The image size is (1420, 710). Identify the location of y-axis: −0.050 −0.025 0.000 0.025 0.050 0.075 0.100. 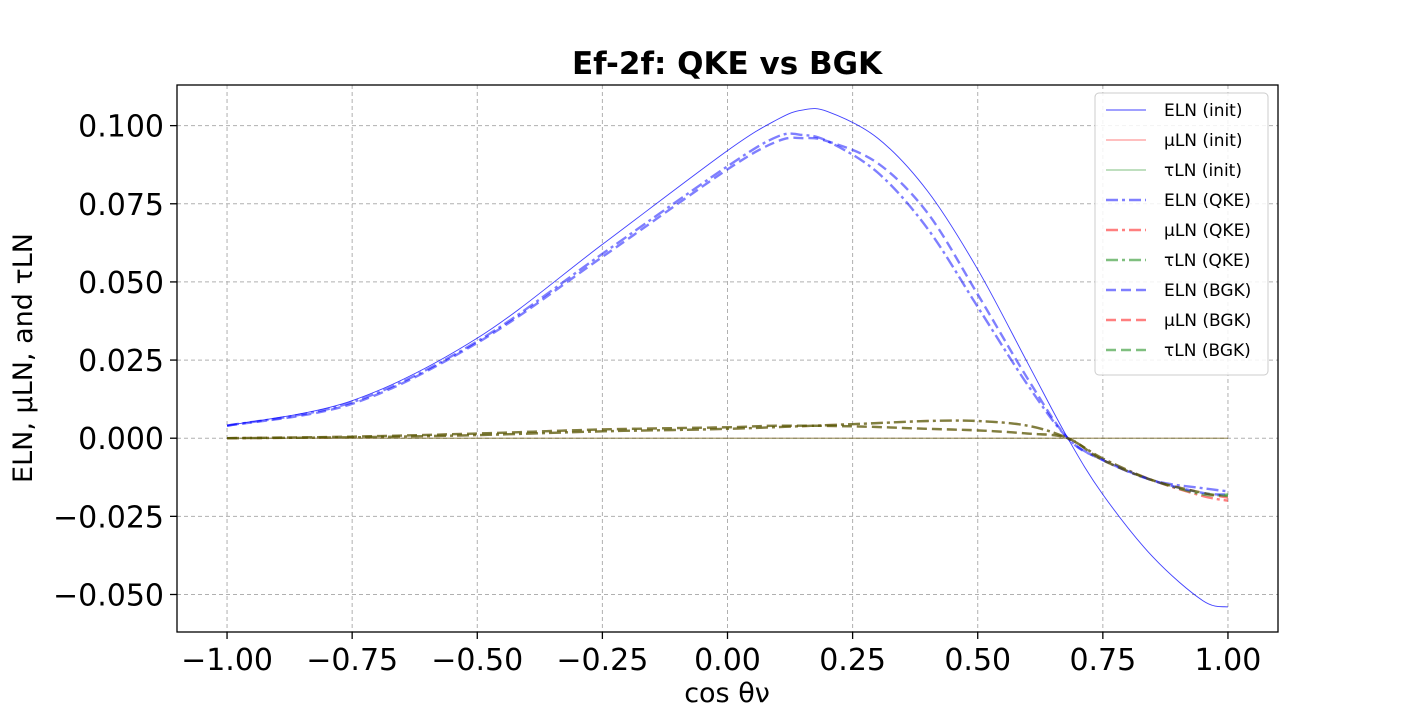
(115, 361).